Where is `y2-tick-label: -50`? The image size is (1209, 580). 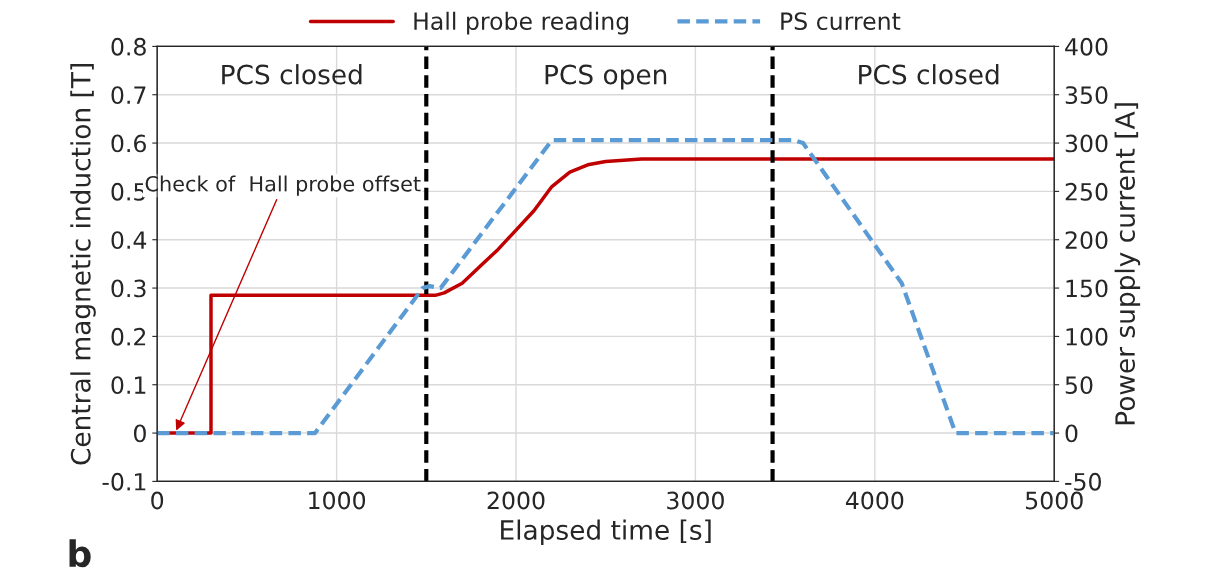
y2-tick-label: -50 is located at coordinates (1083, 481).